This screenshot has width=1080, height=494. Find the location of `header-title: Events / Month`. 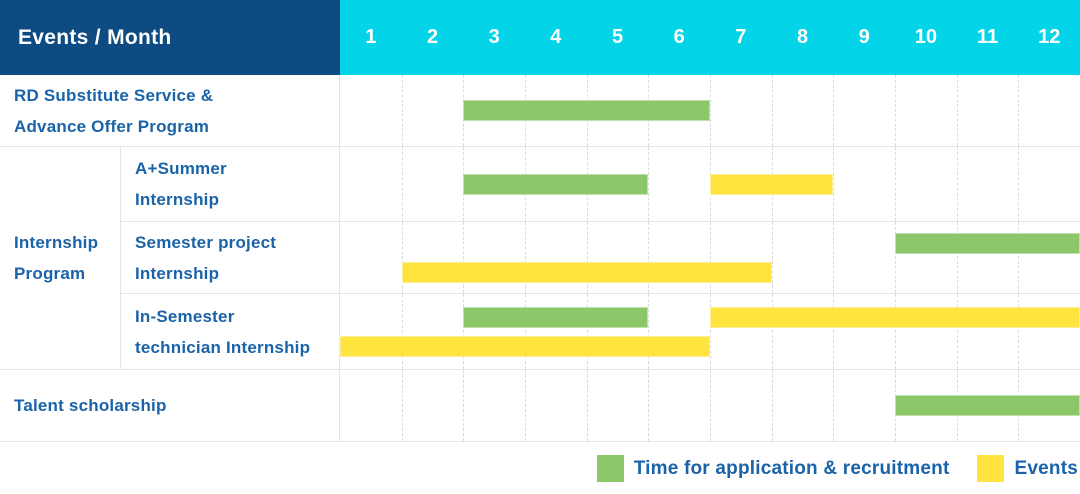

header-title: Events / Month is located at coordinates (95, 37).